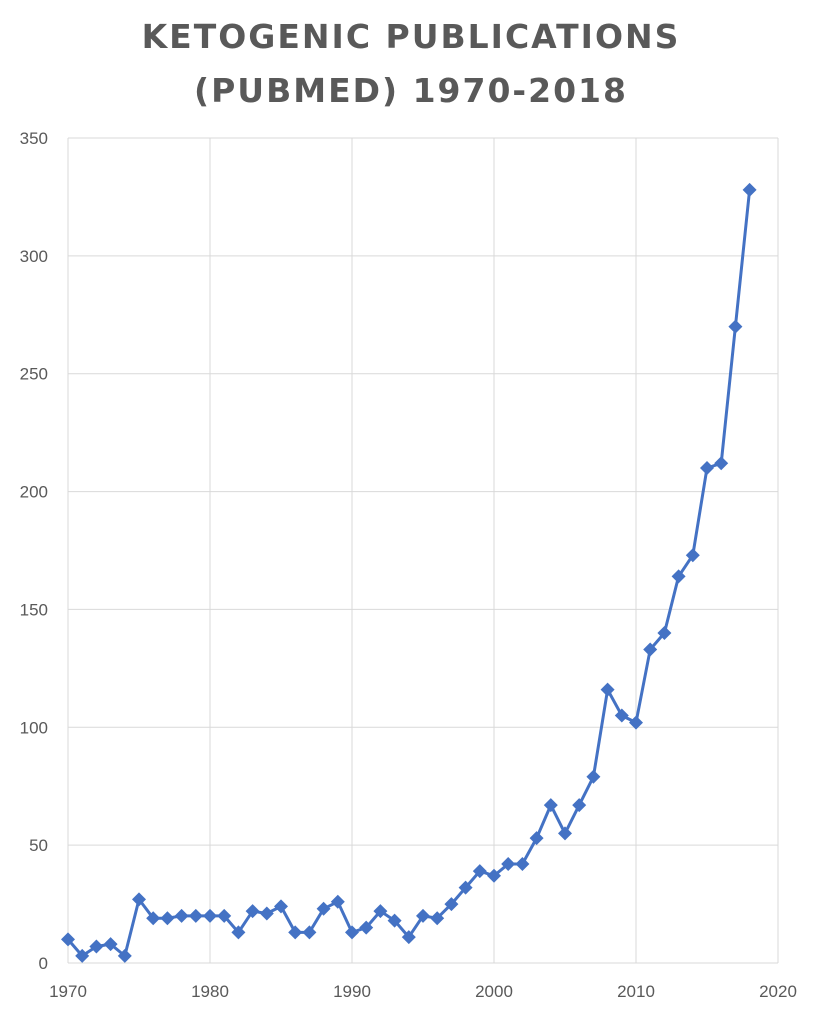  What do you see at coordinates (337, 901) in the screenshot?
I see `data-point-1989` at bounding box center [337, 901].